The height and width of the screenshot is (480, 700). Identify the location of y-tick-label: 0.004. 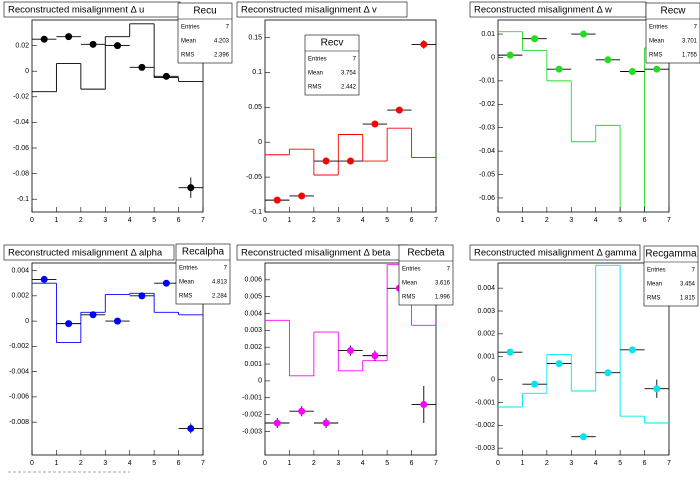
(486, 288).